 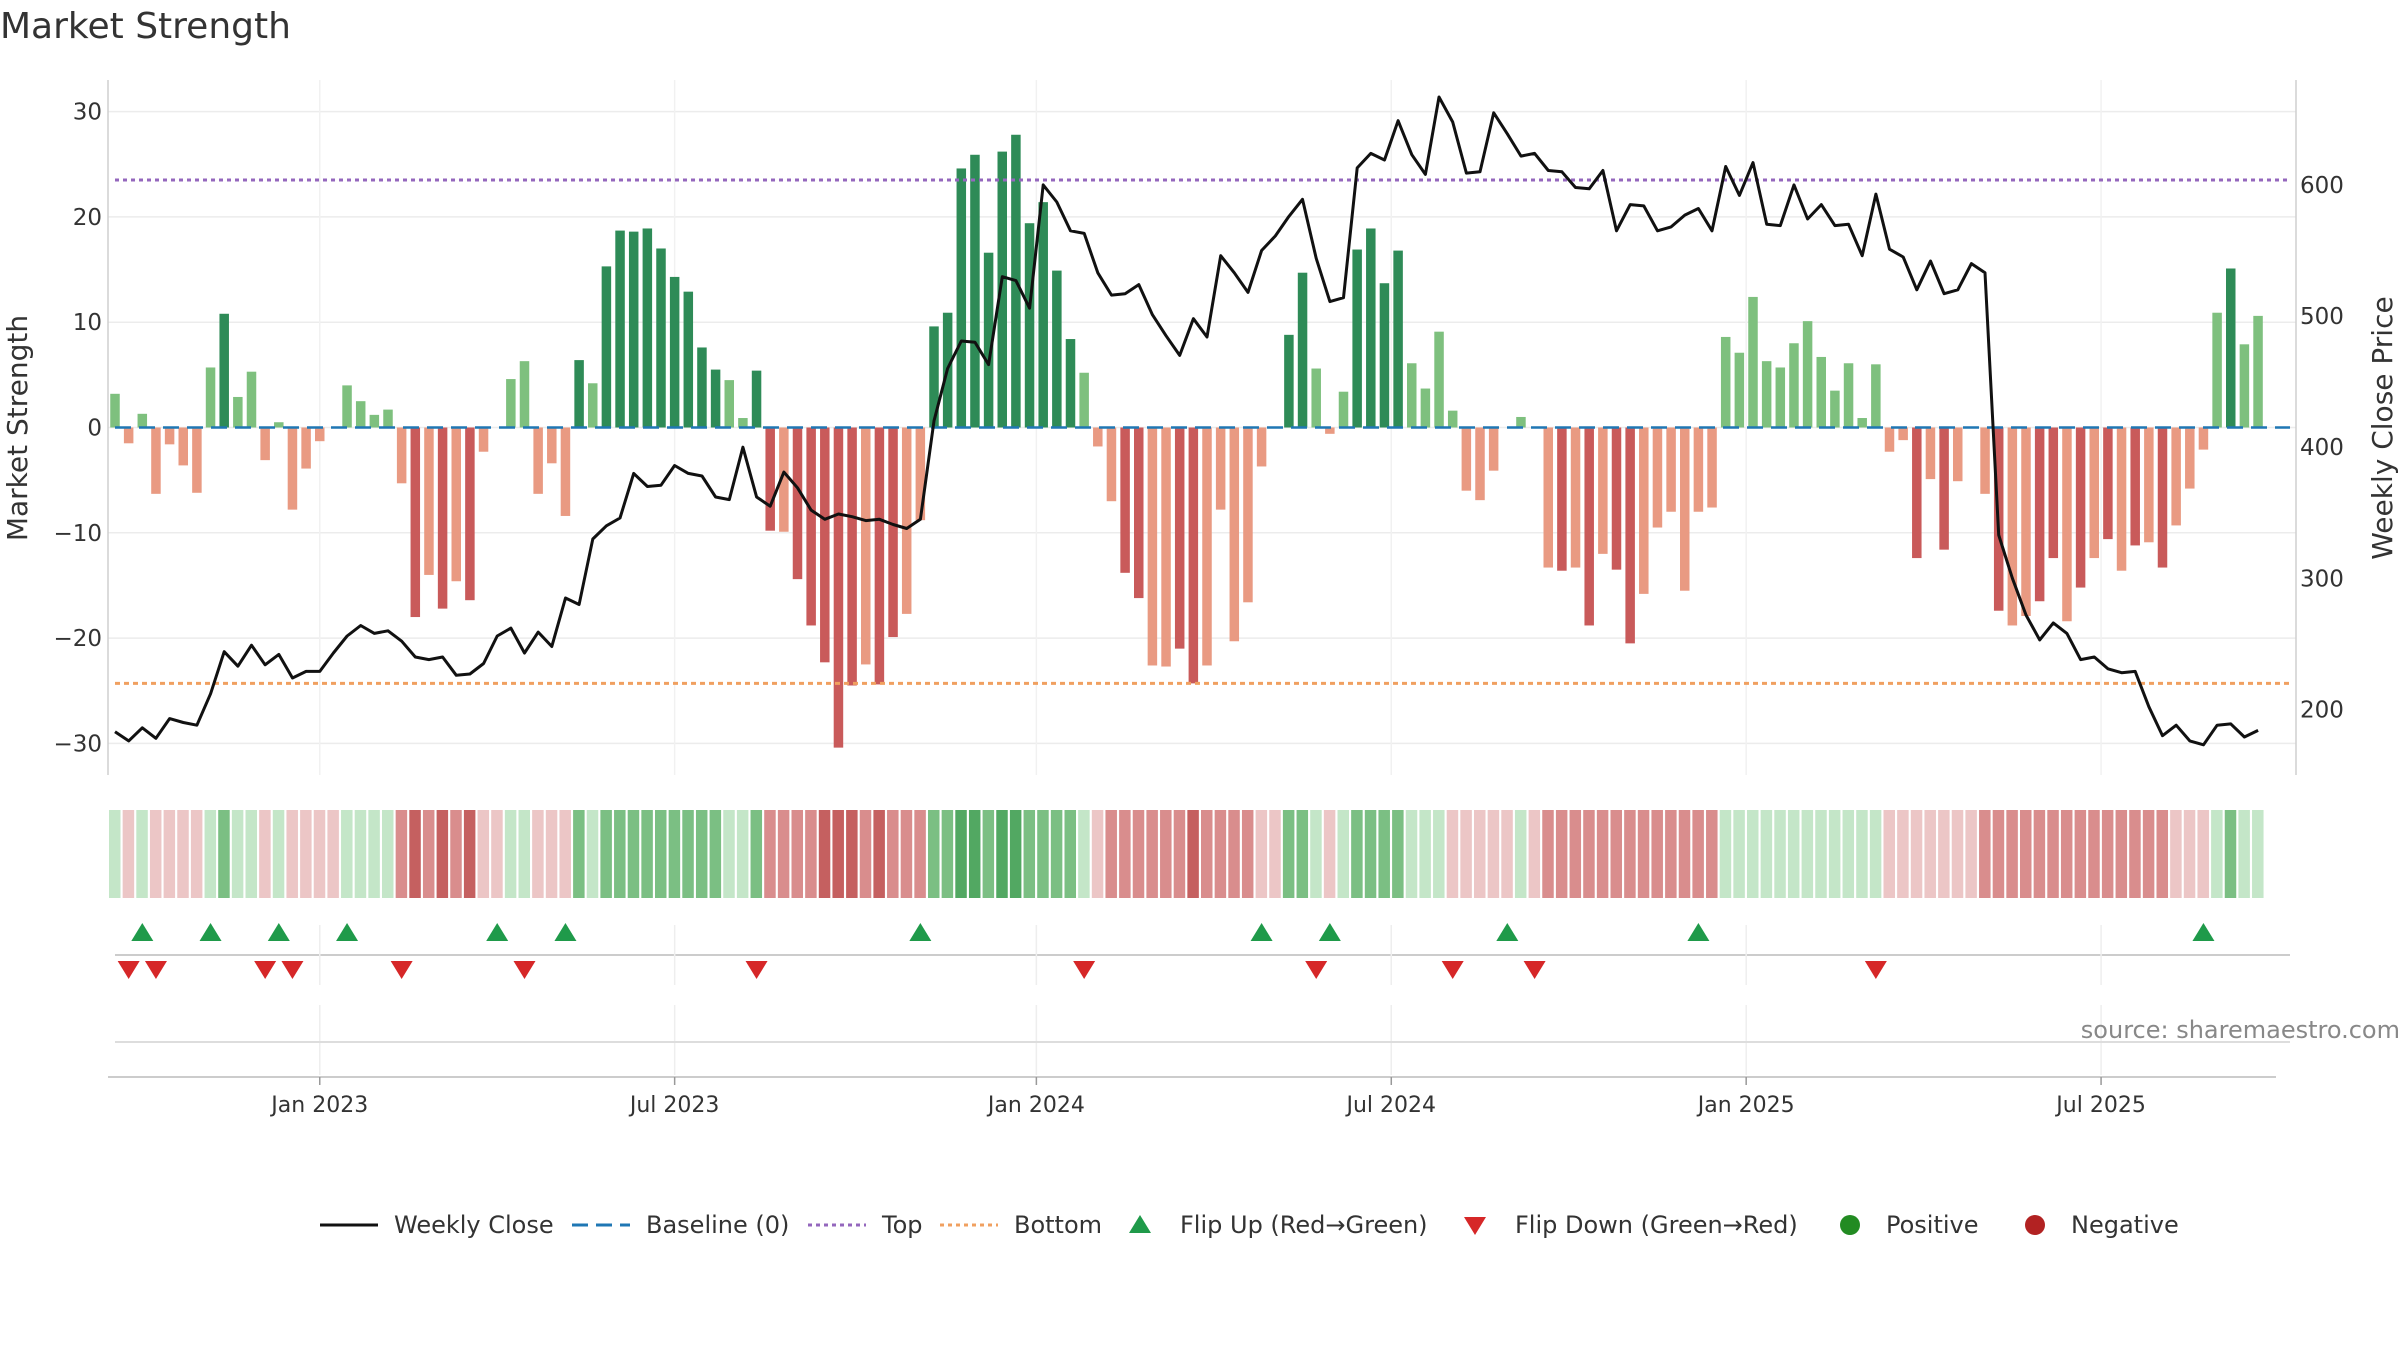 I want to click on x-tick-label: Jan 2023, so click(x=318, y=1105).